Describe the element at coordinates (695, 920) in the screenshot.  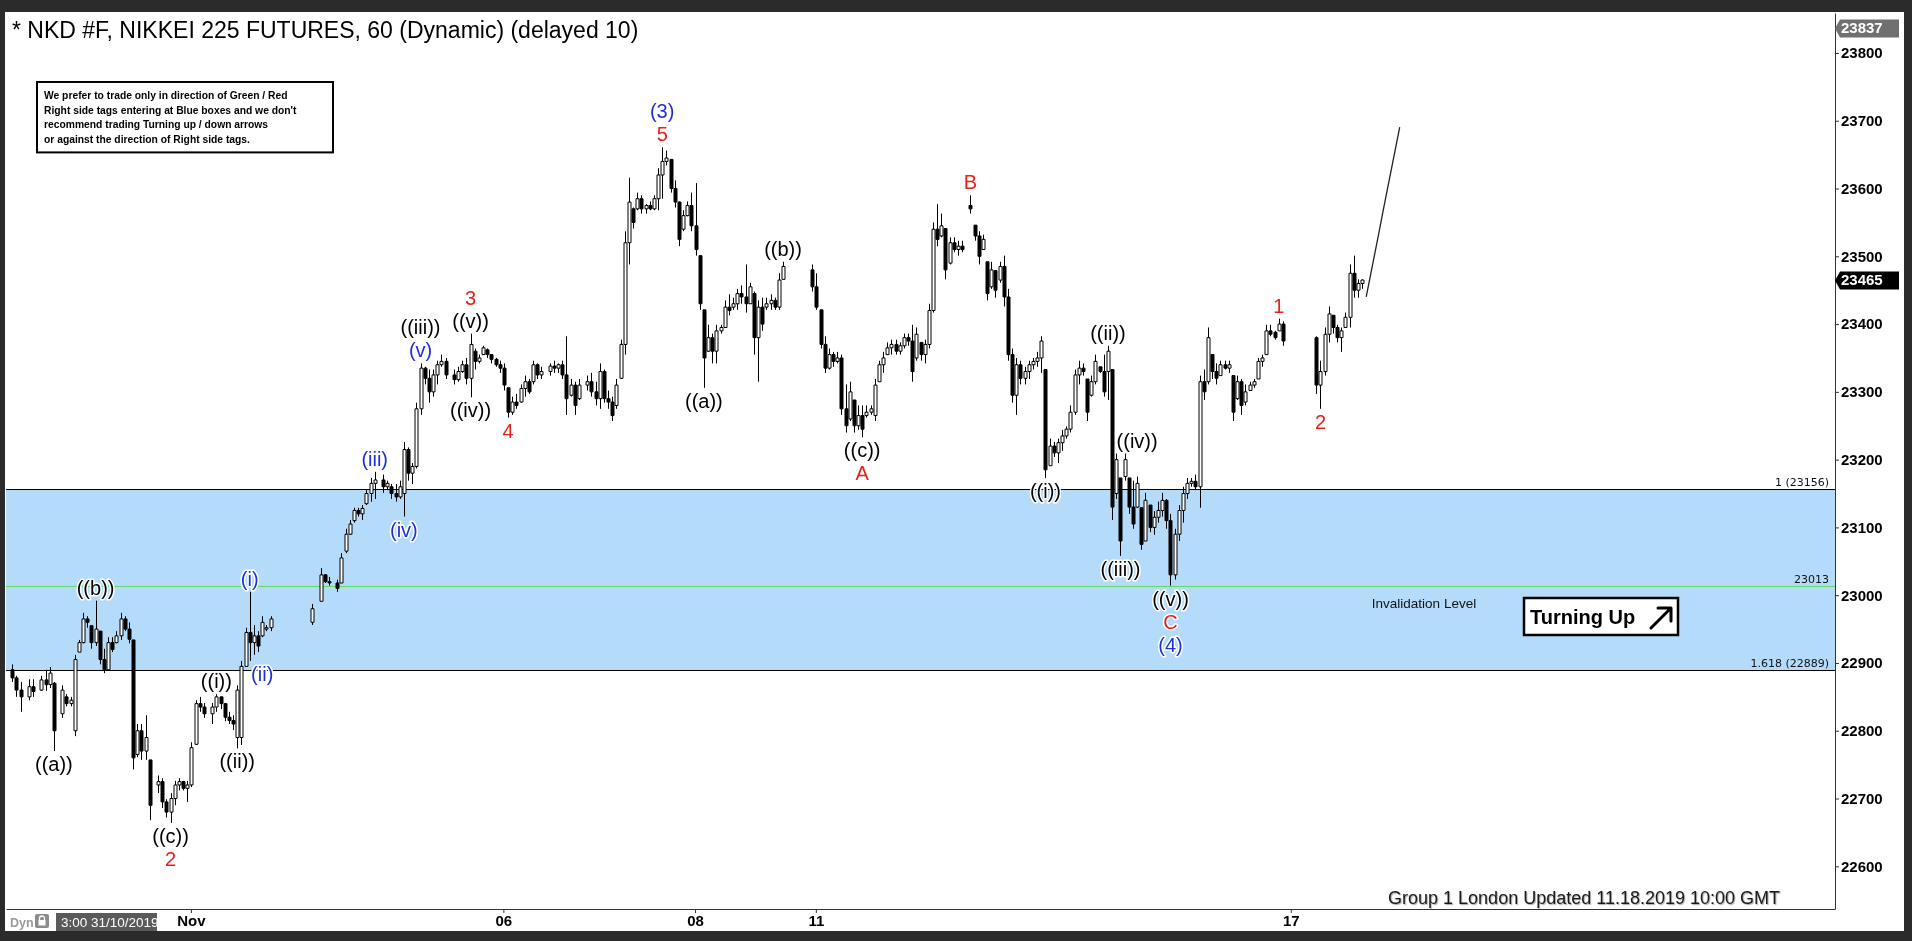
I see `x-tick-label: 08` at that location.